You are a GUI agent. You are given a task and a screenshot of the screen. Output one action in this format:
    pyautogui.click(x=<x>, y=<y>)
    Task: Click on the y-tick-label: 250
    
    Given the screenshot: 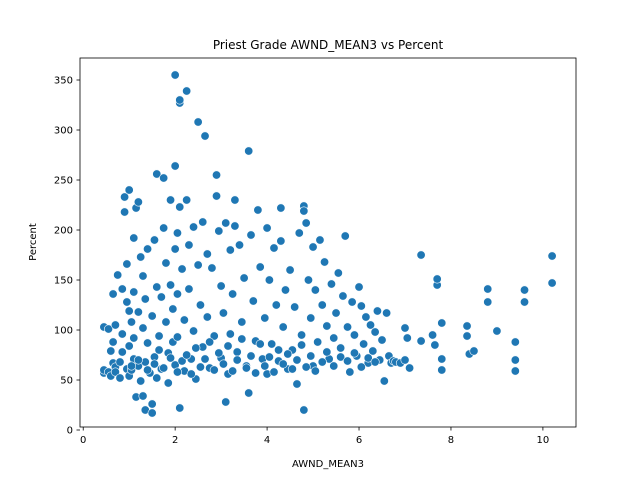 What is the action you would take?
    pyautogui.click(x=63, y=181)
    